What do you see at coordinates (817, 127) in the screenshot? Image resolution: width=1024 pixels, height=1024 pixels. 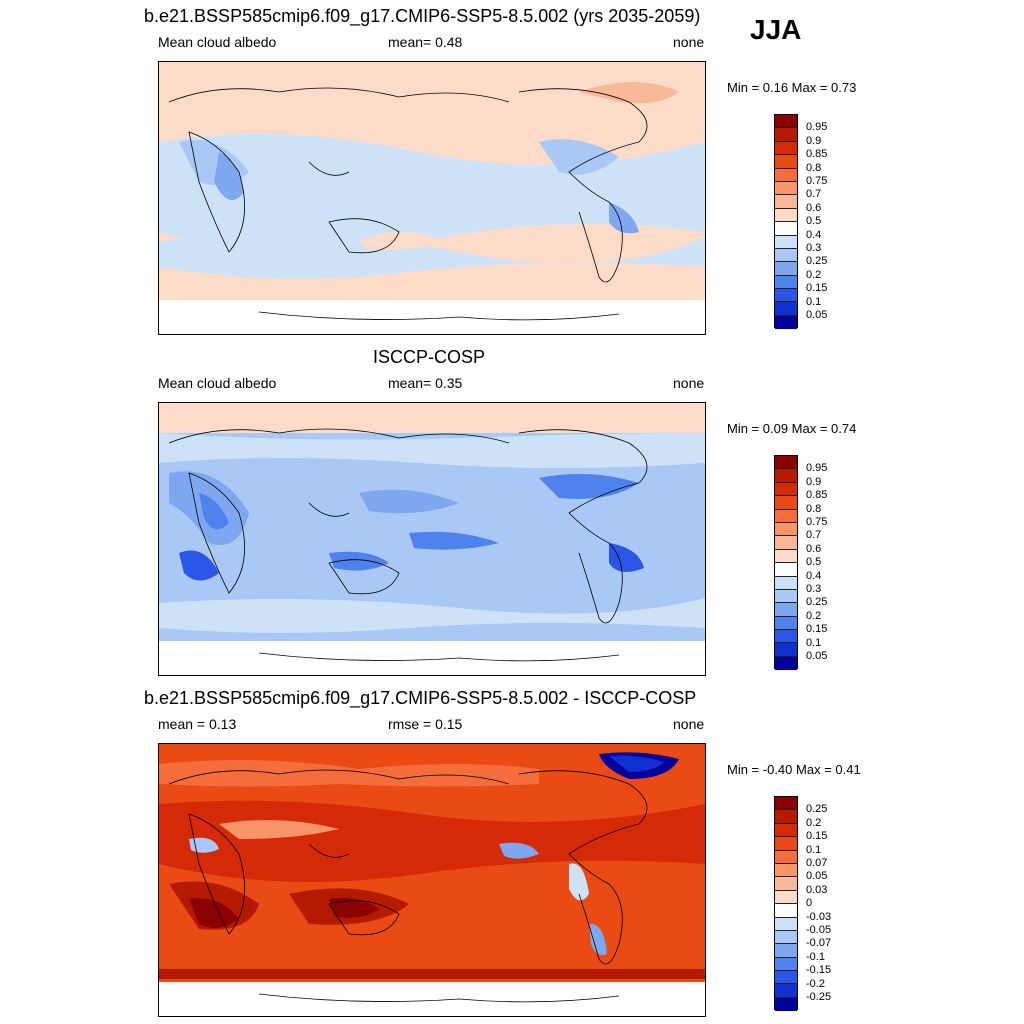 I see `colorbar-label: 0.95` at bounding box center [817, 127].